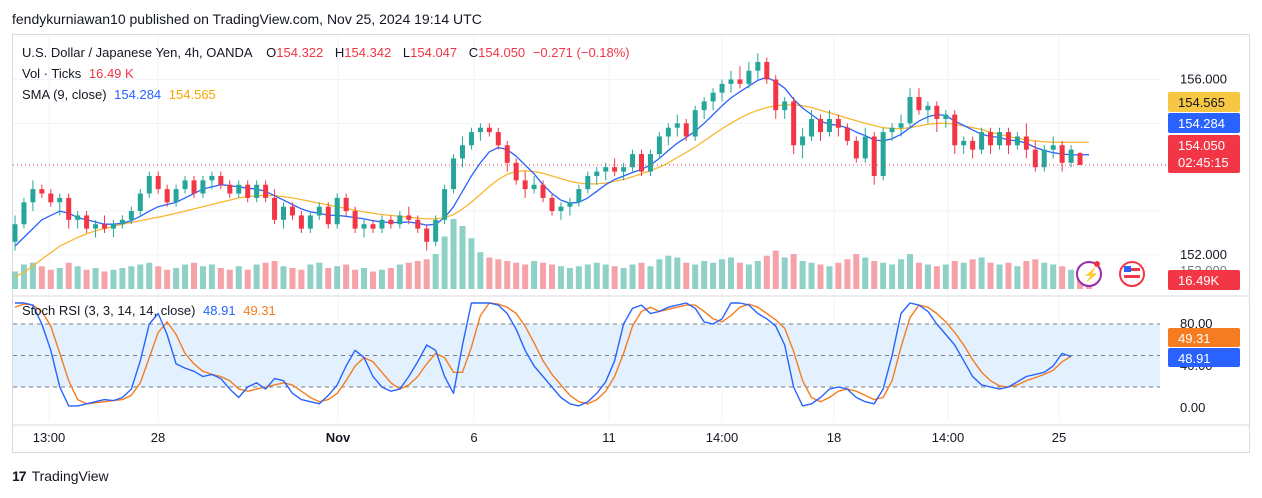 The width and height of the screenshot is (1262, 498). I want to click on badge-sma-slow: 154.565, so click(1201, 102).